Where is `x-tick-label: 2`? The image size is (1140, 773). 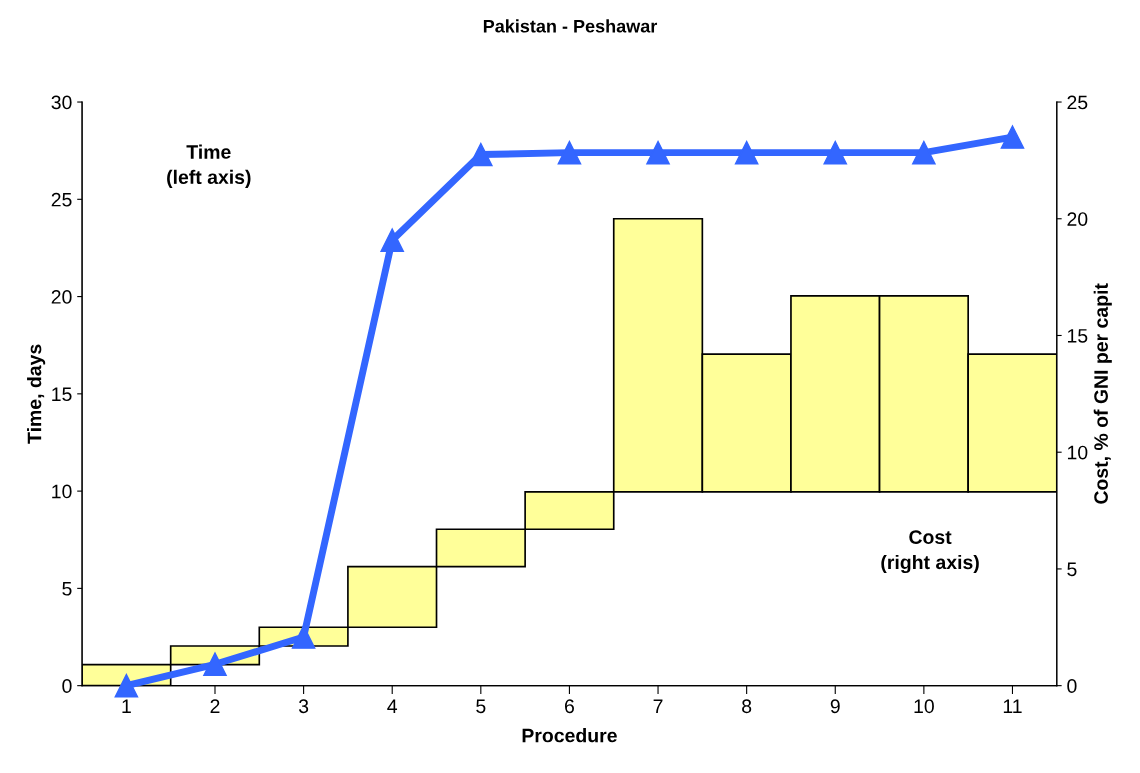
x-tick-label: 2 is located at coordinates (215, 706).